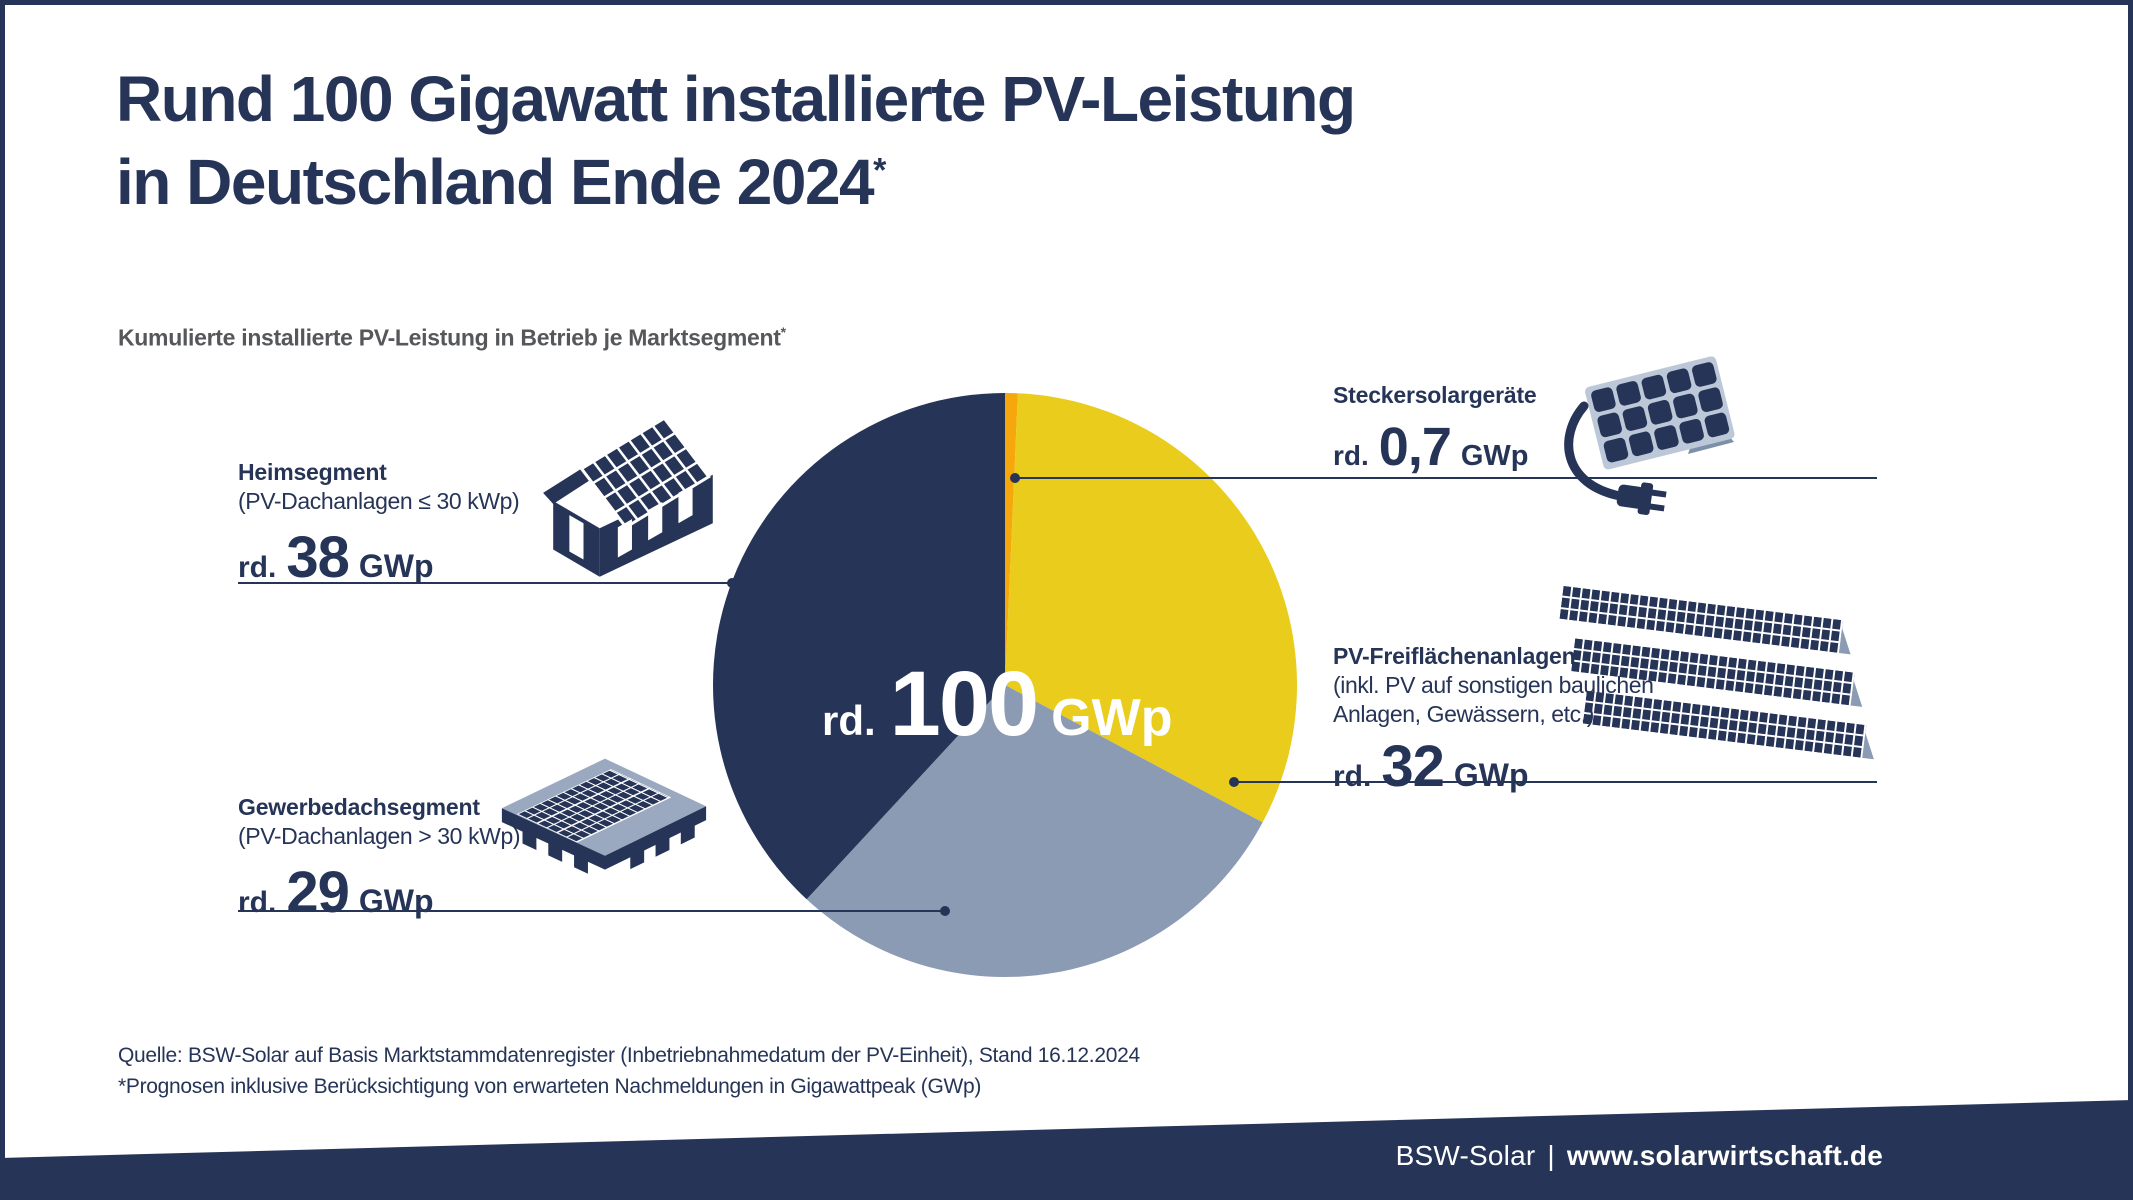  I want to click on pie-center-prefix: rd., so click(849, 720).